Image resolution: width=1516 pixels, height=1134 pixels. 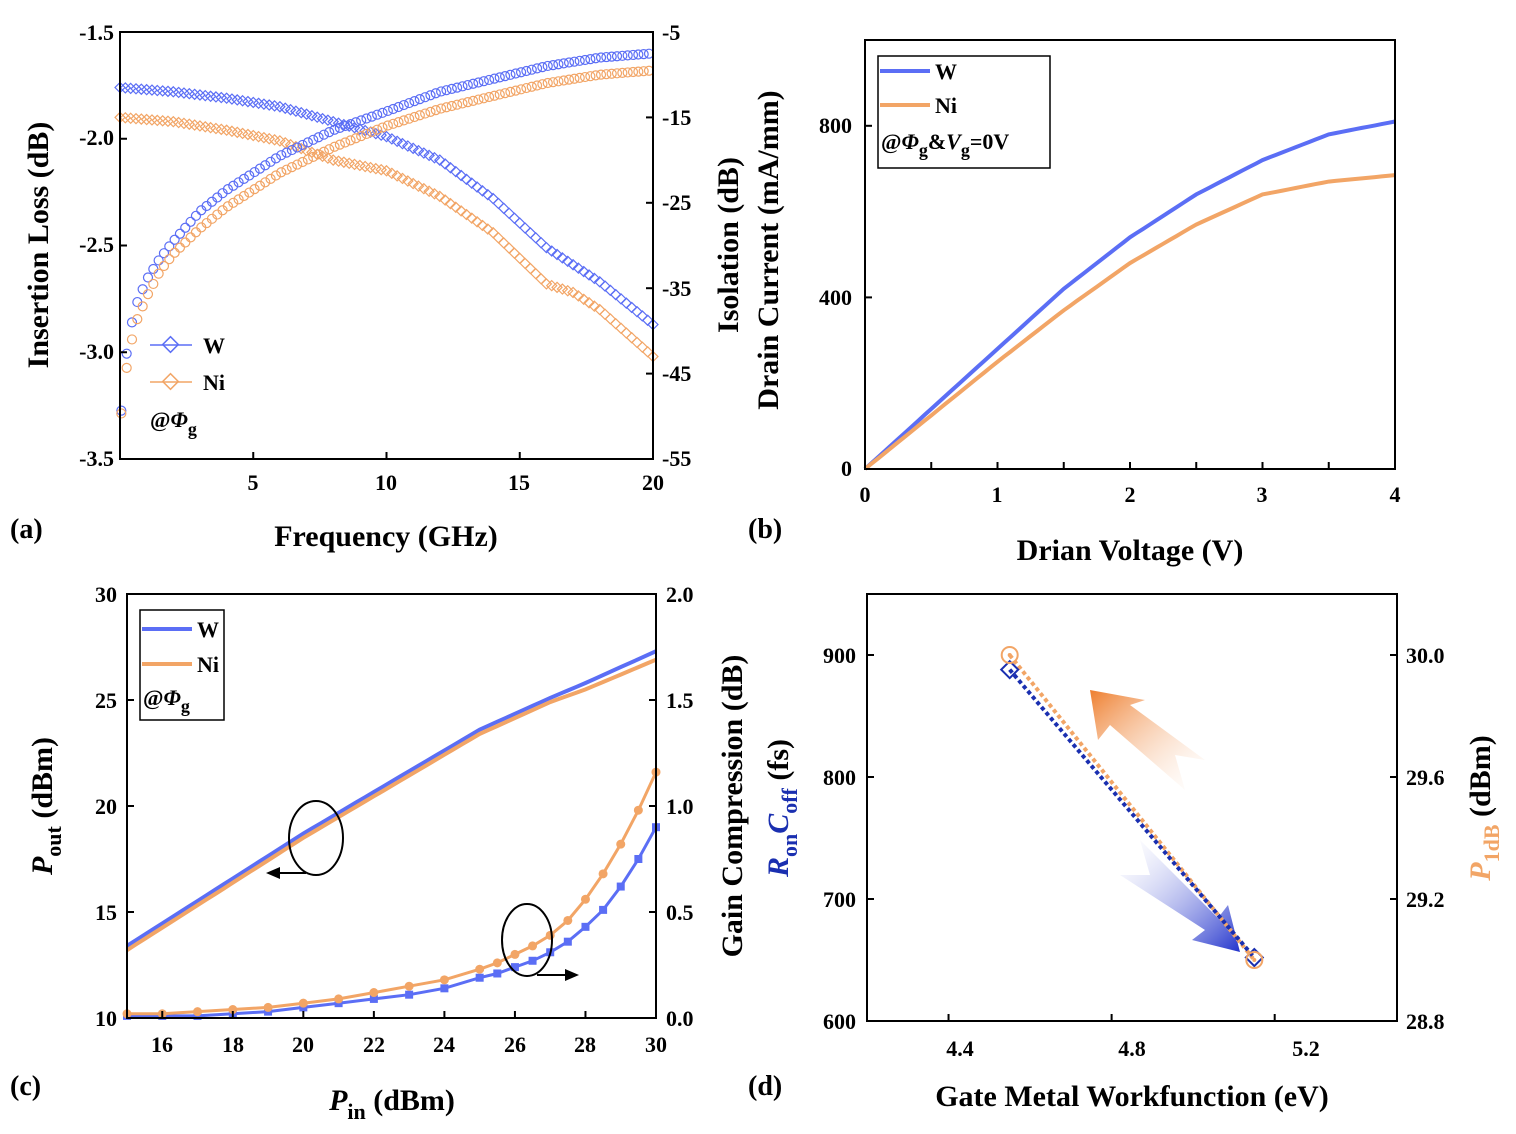 What do you see at coordinates (960, 1048) in the screenshot?
I see `x-tick-label: 4.4` at bounding box center [960, 1048].